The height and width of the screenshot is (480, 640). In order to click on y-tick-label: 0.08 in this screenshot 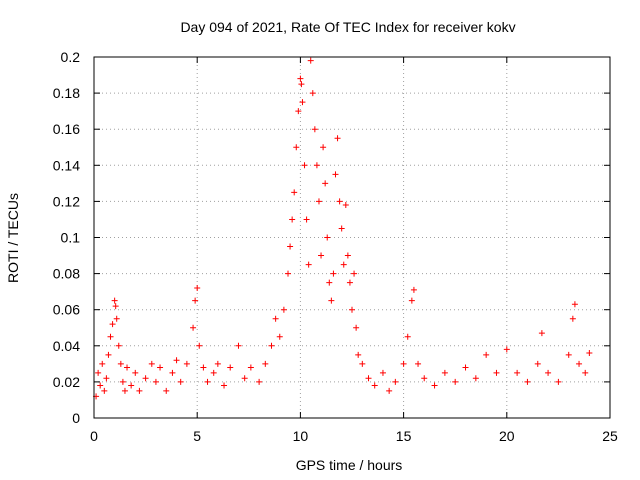, I will do `click(66, 274)`.